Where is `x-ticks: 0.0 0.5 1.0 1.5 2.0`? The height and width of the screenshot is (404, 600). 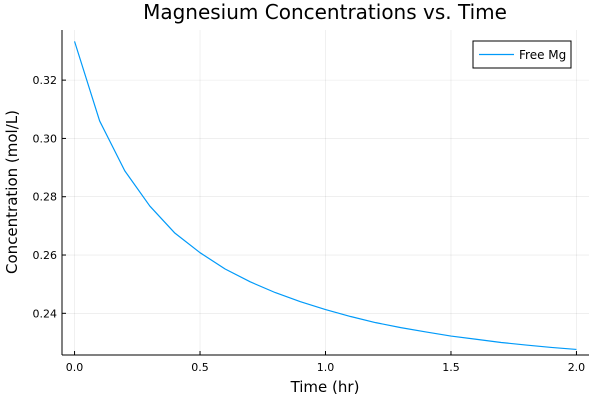
x-ticks: 0.0 0.5 1.0 1.5 2.0 is located at coordinates (325, 362).